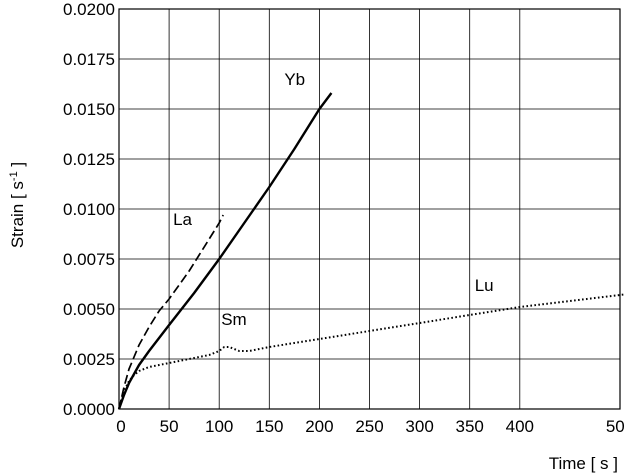  What do you see at coordinates (89, 309) in the screenshot?
I see `y-tick-label: 0.0050` at bounding box center [89, 309].